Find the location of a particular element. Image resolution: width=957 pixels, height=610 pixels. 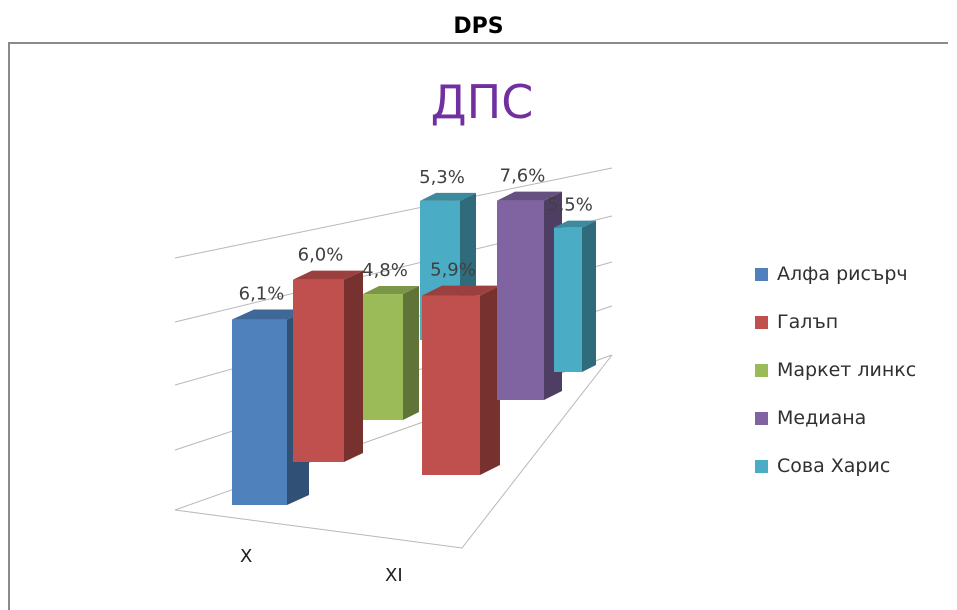

chart-title: ДПС is located at coordinates (482, 102).